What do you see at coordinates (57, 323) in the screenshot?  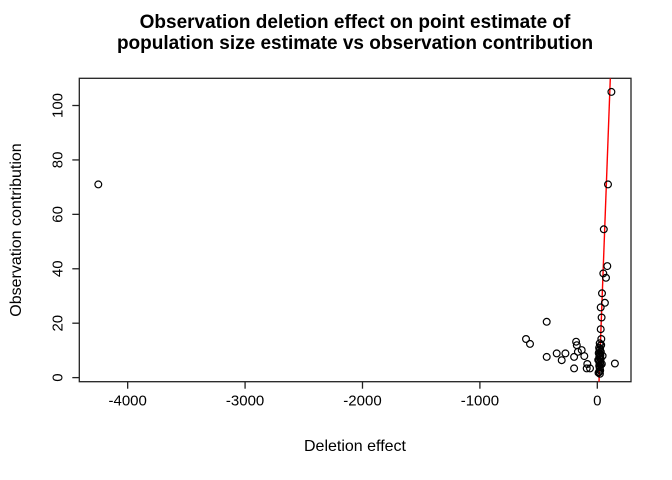 I see `y-tick-label: 20` at bounding box center [57, 323].